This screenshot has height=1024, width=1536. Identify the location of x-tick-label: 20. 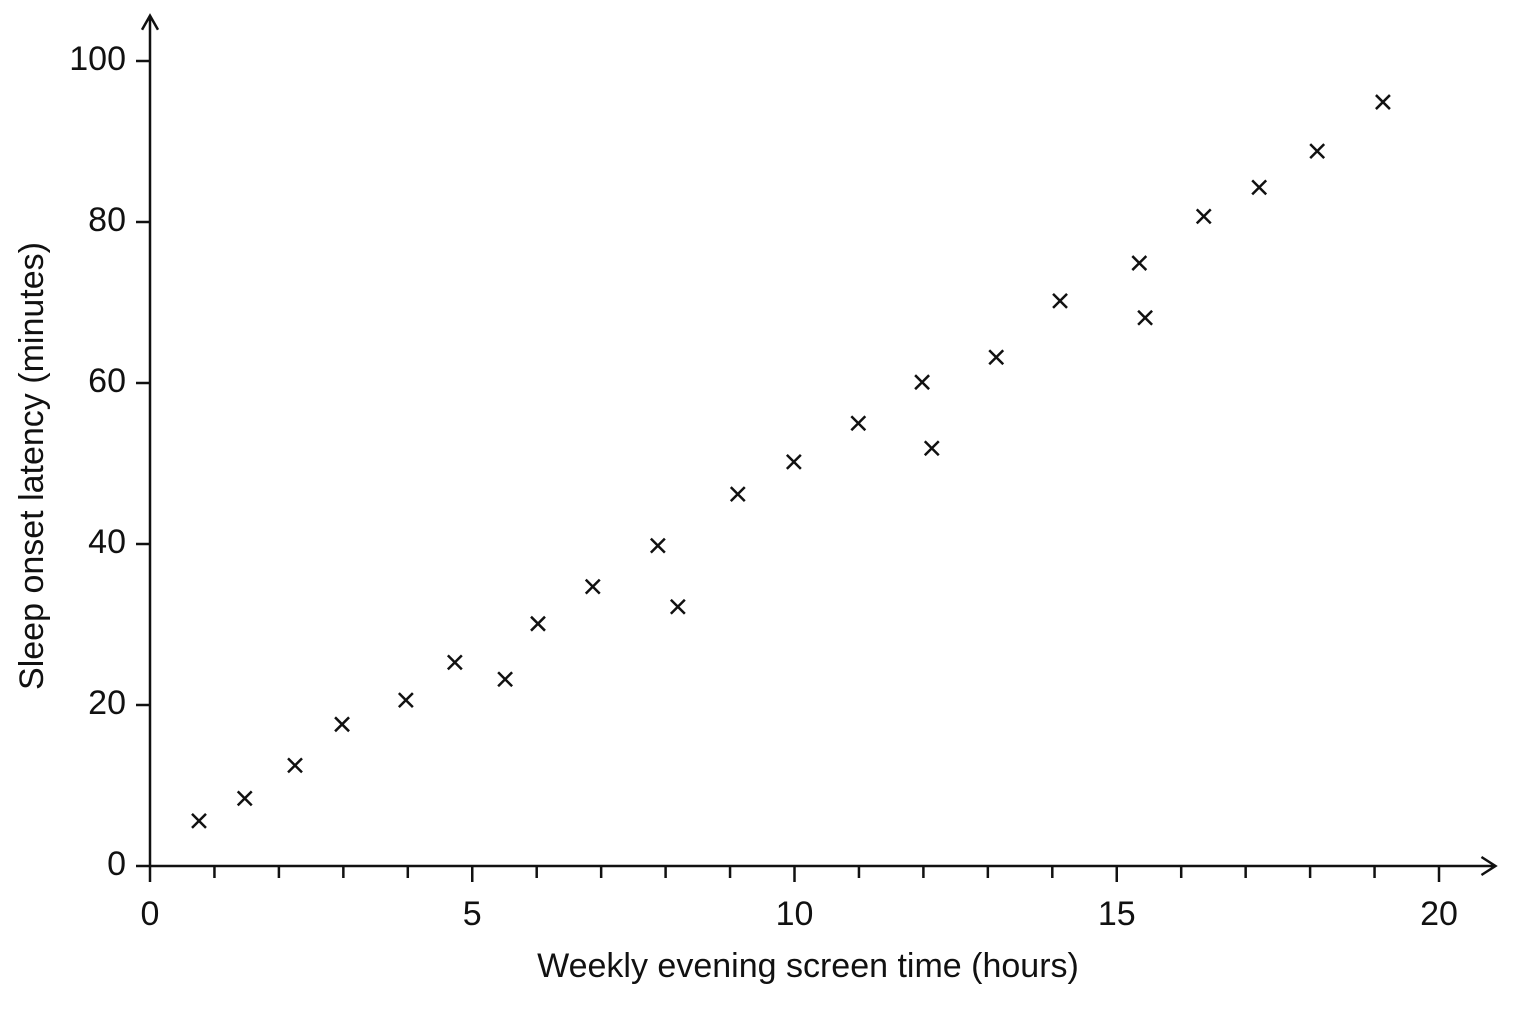
(1439, 914).